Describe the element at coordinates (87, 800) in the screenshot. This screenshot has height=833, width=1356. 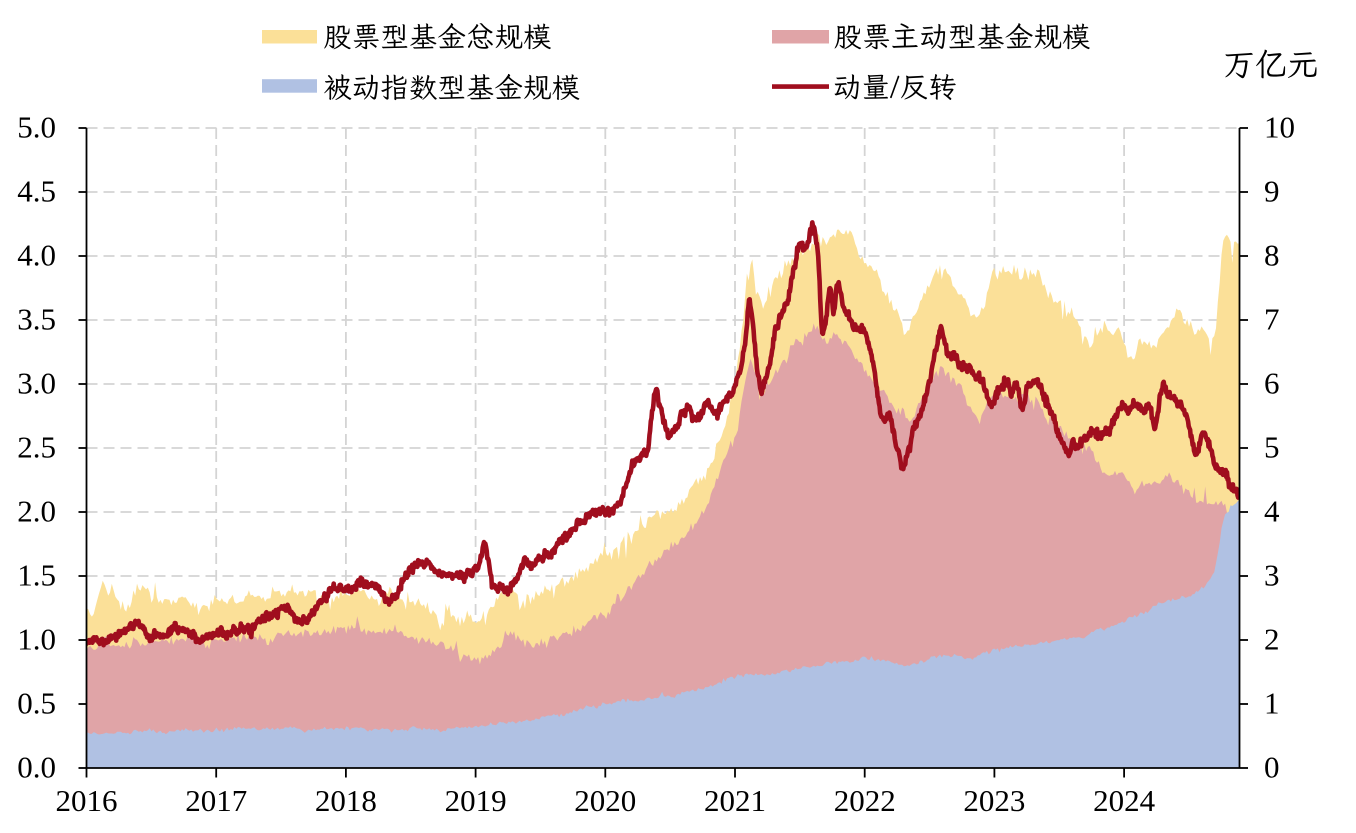
I see `svg-text: 2016` at that location.